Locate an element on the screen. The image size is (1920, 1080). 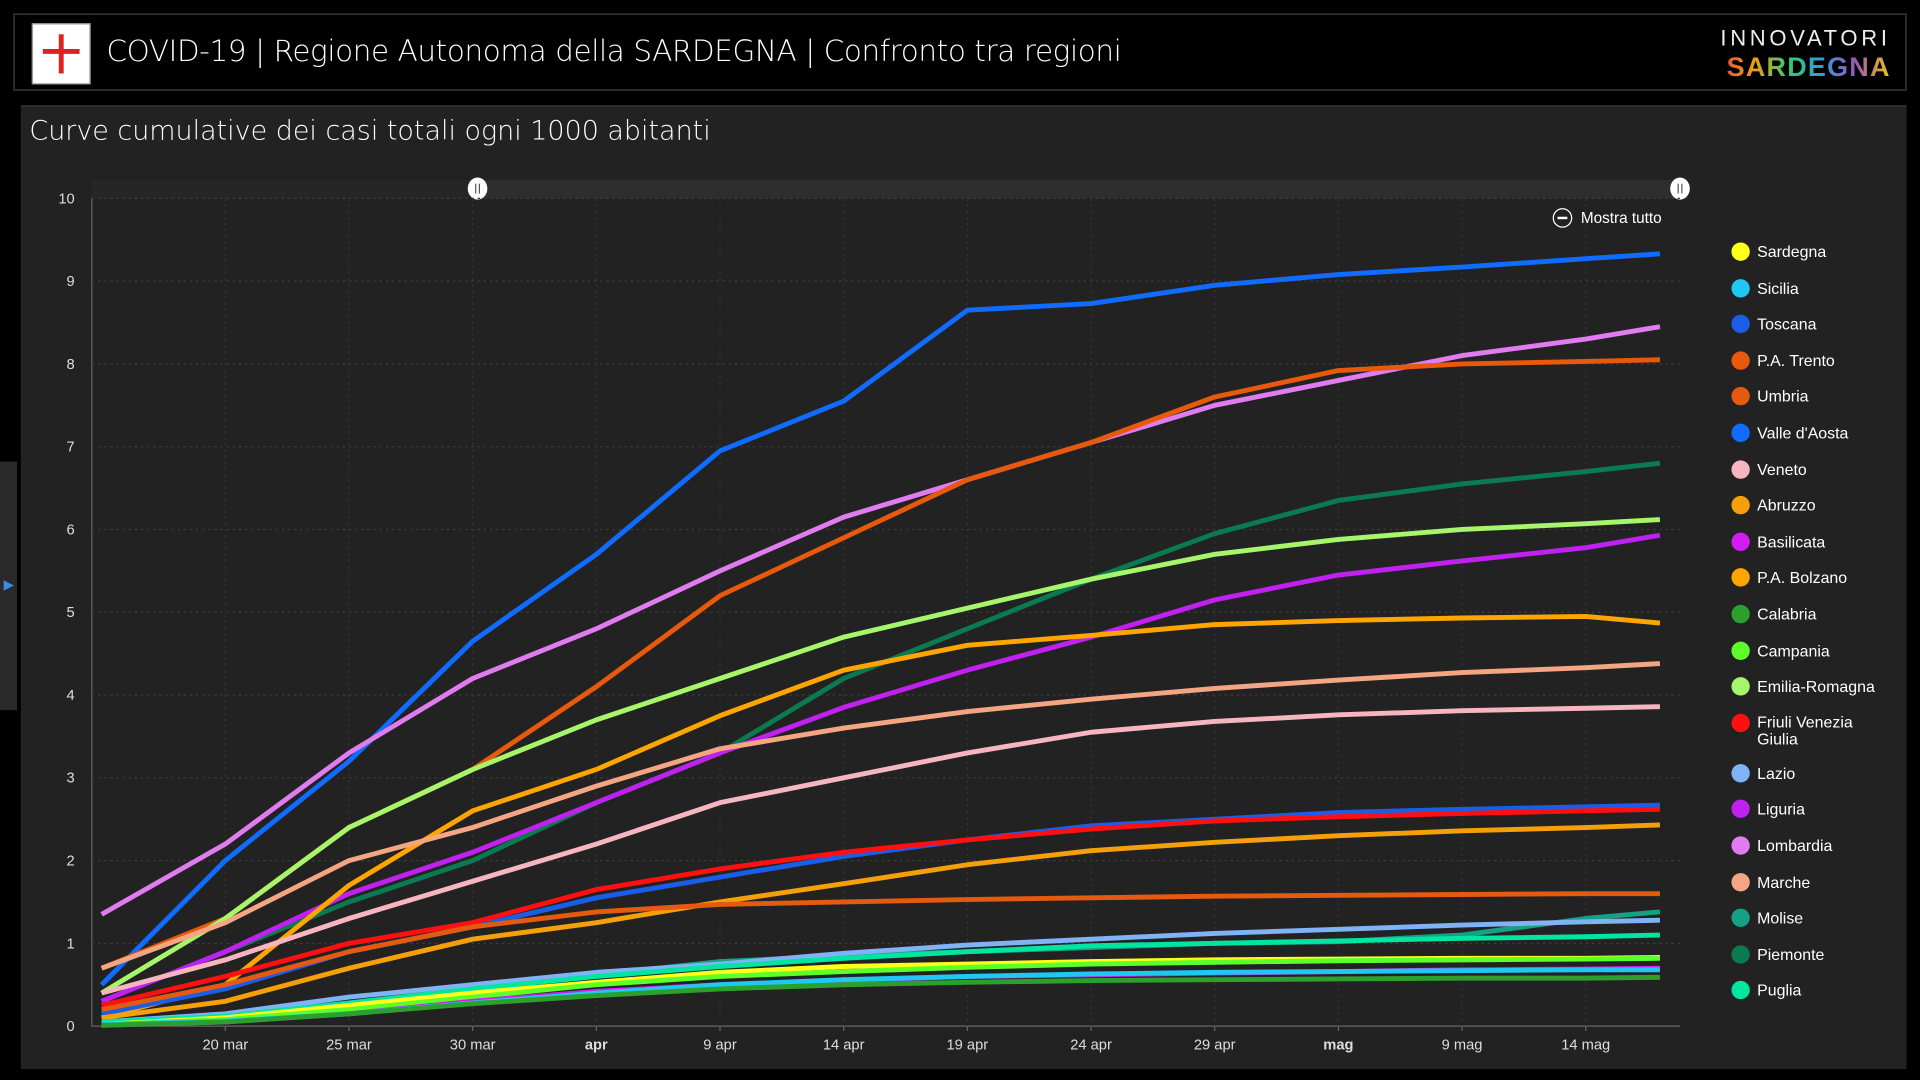
legend-label: Campania is located at coordinates (1793, 650).